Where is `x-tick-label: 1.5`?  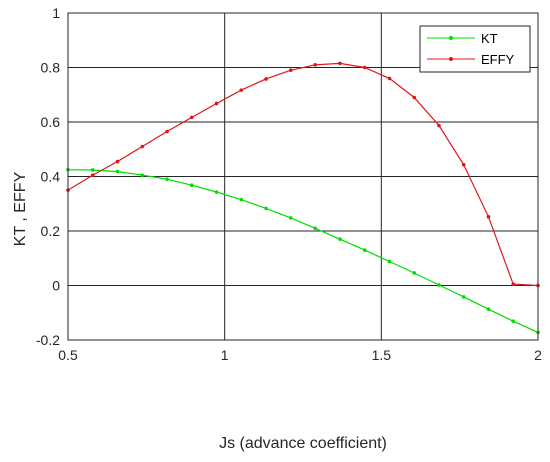
x-tick-label: 1.5 is located at coordinates (382, 355).